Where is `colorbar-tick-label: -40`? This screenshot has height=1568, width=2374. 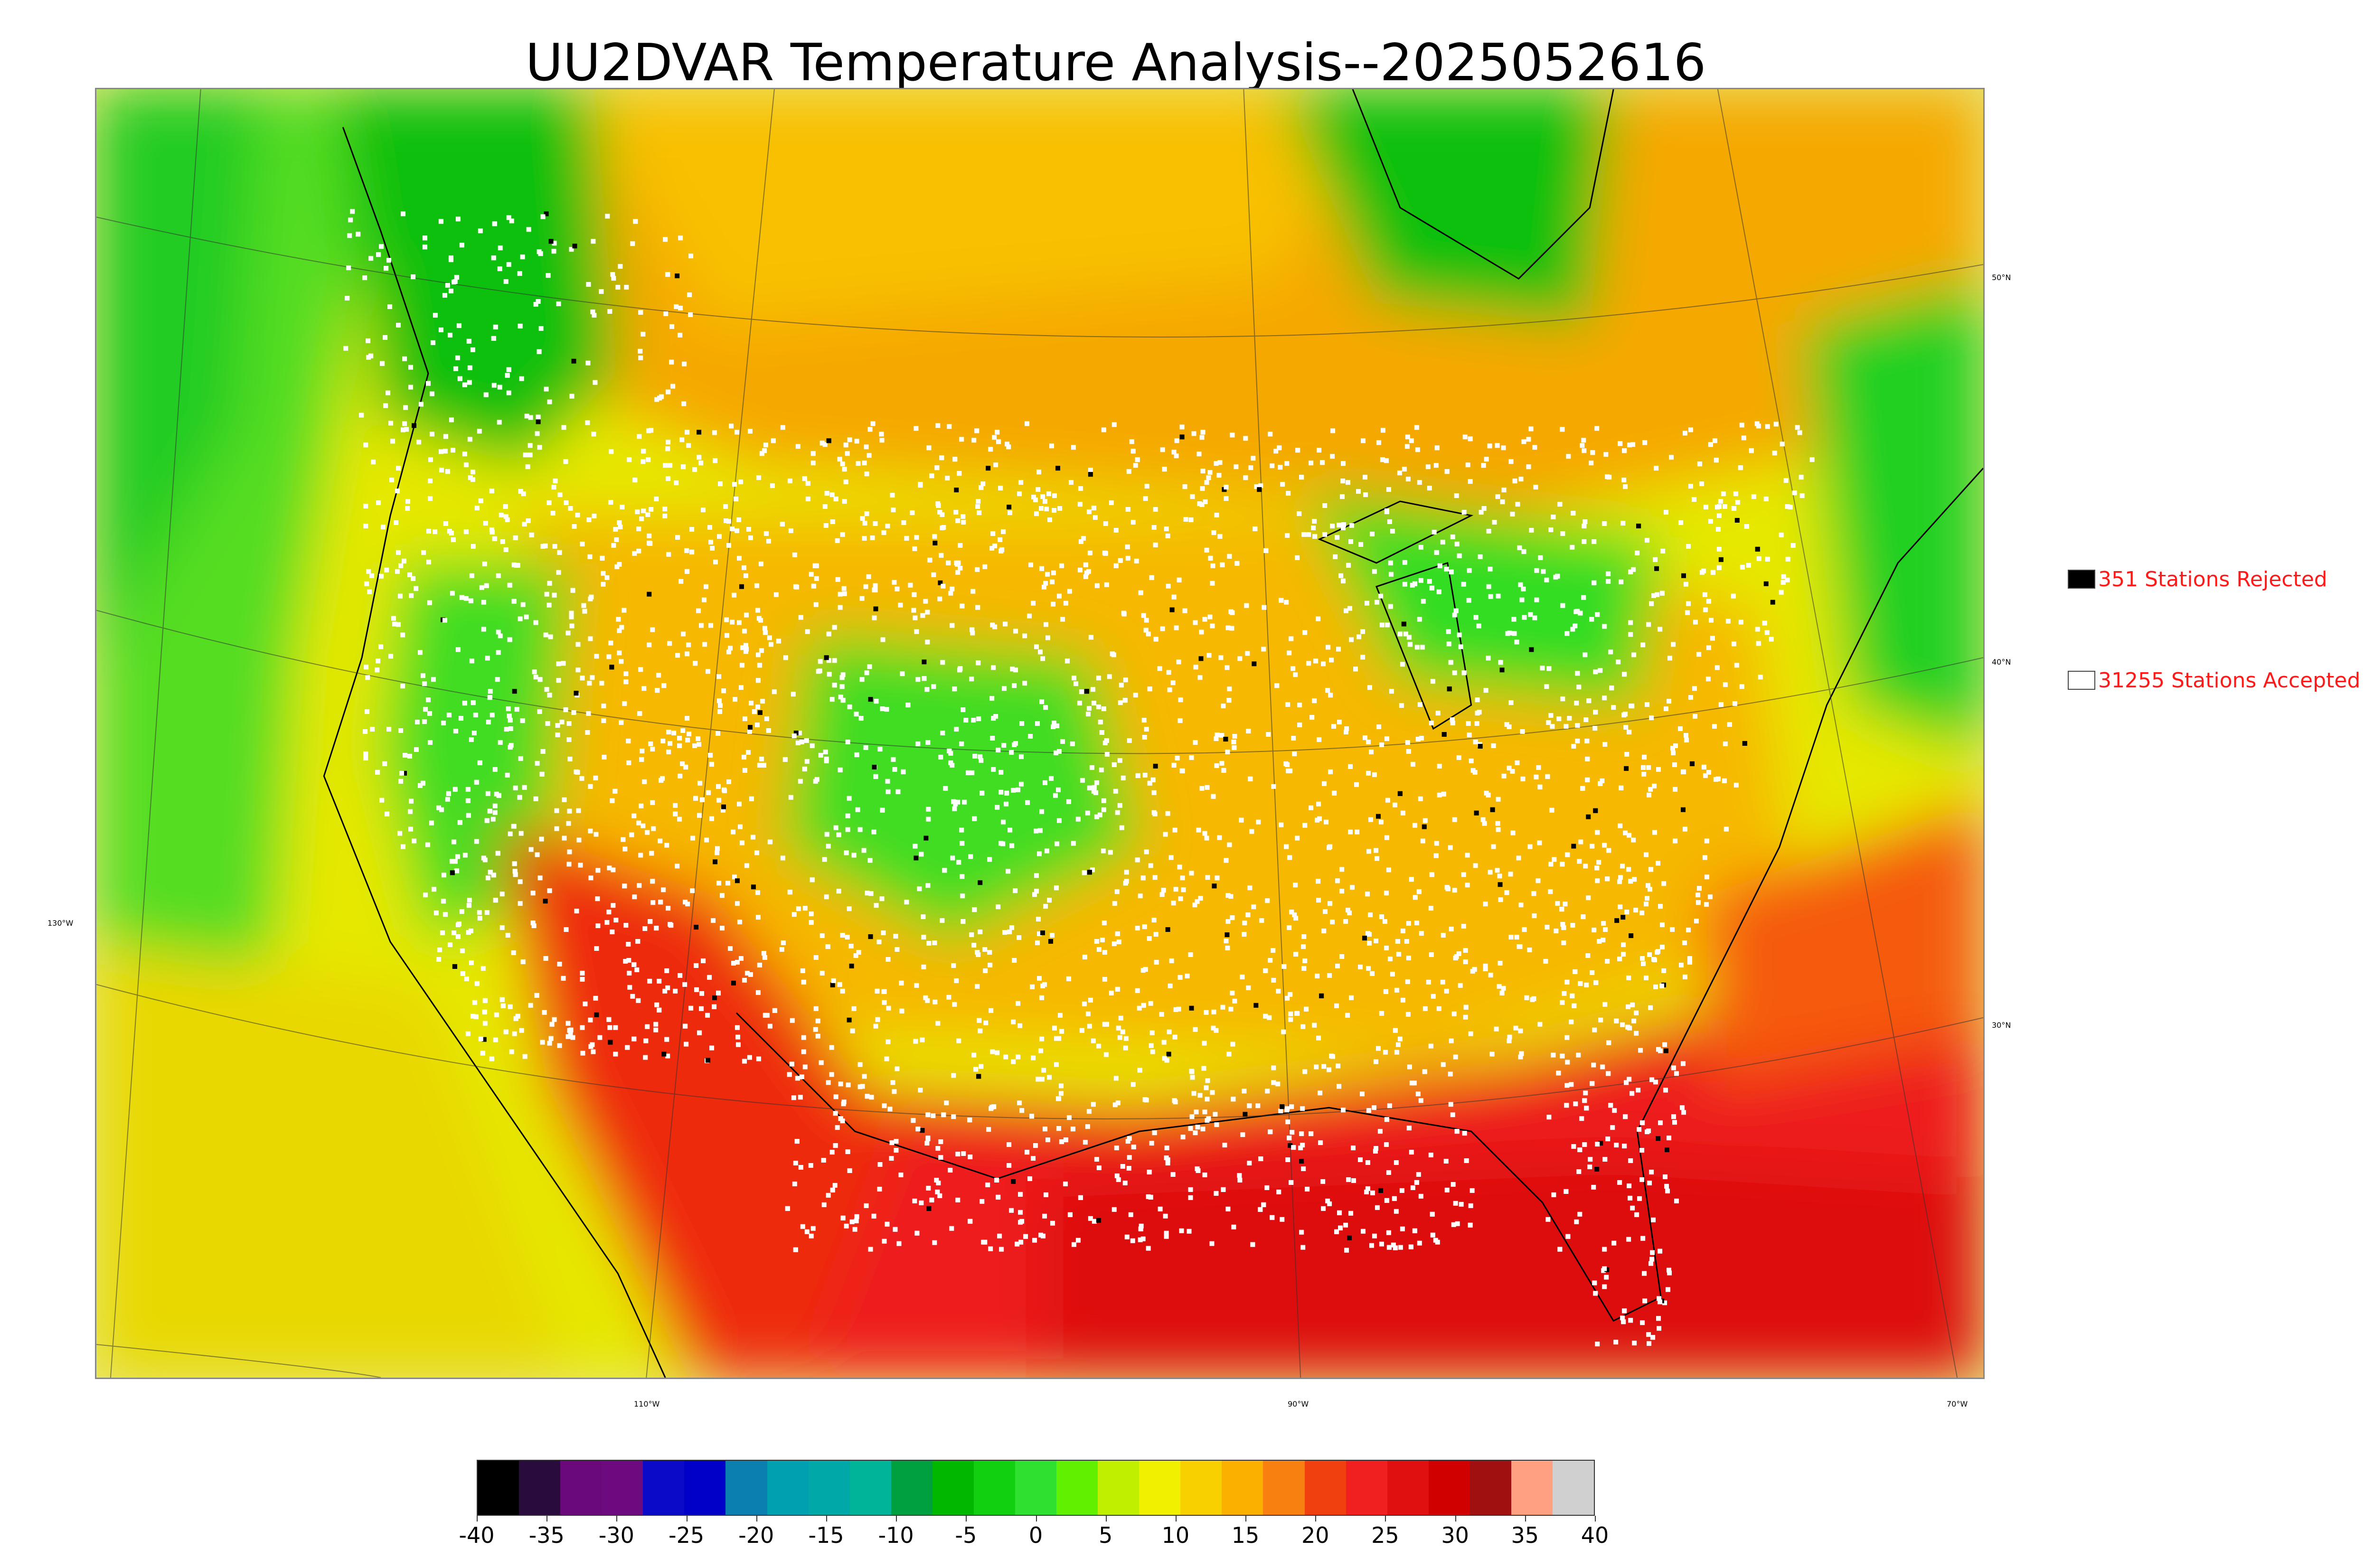
colorbar-tick-label: -40 is located at coordinates (477, 1535).